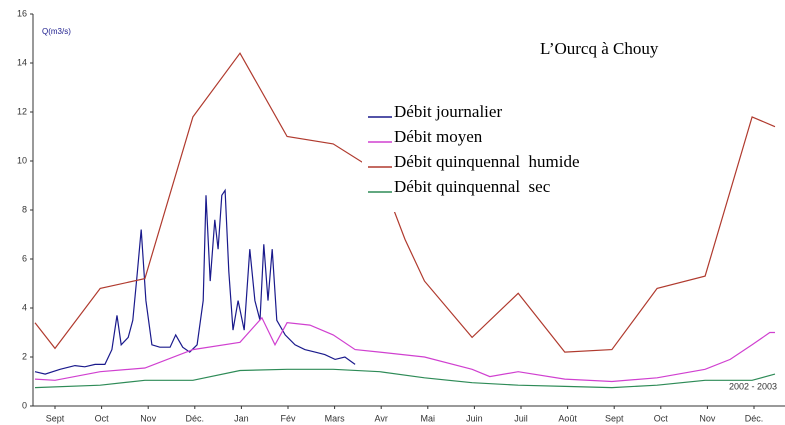  What do you see at coordinates (22, 160) in the screenshot?
I see `y-tick-label: 10` at bounding box center [22, 160].